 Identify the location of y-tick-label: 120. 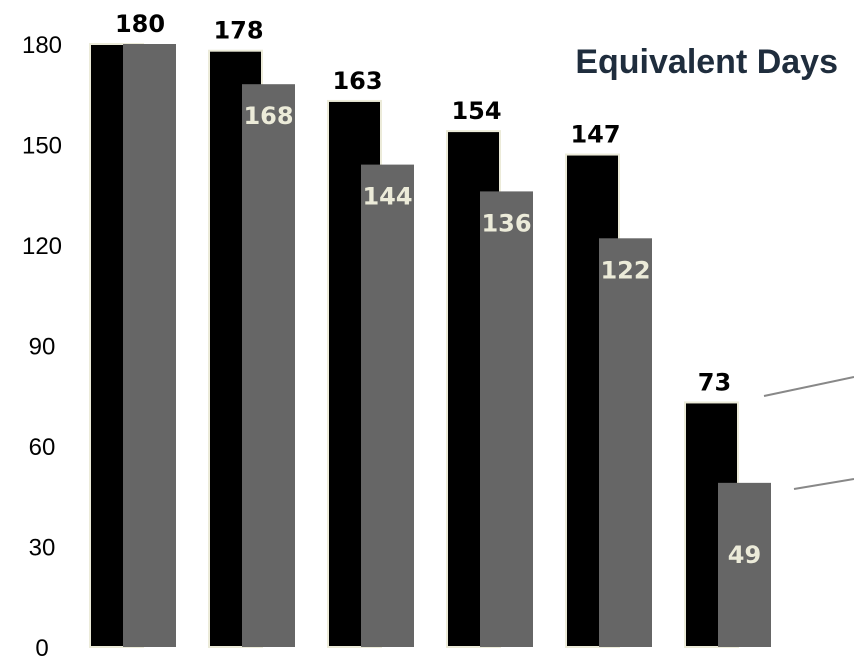
(42, 246).